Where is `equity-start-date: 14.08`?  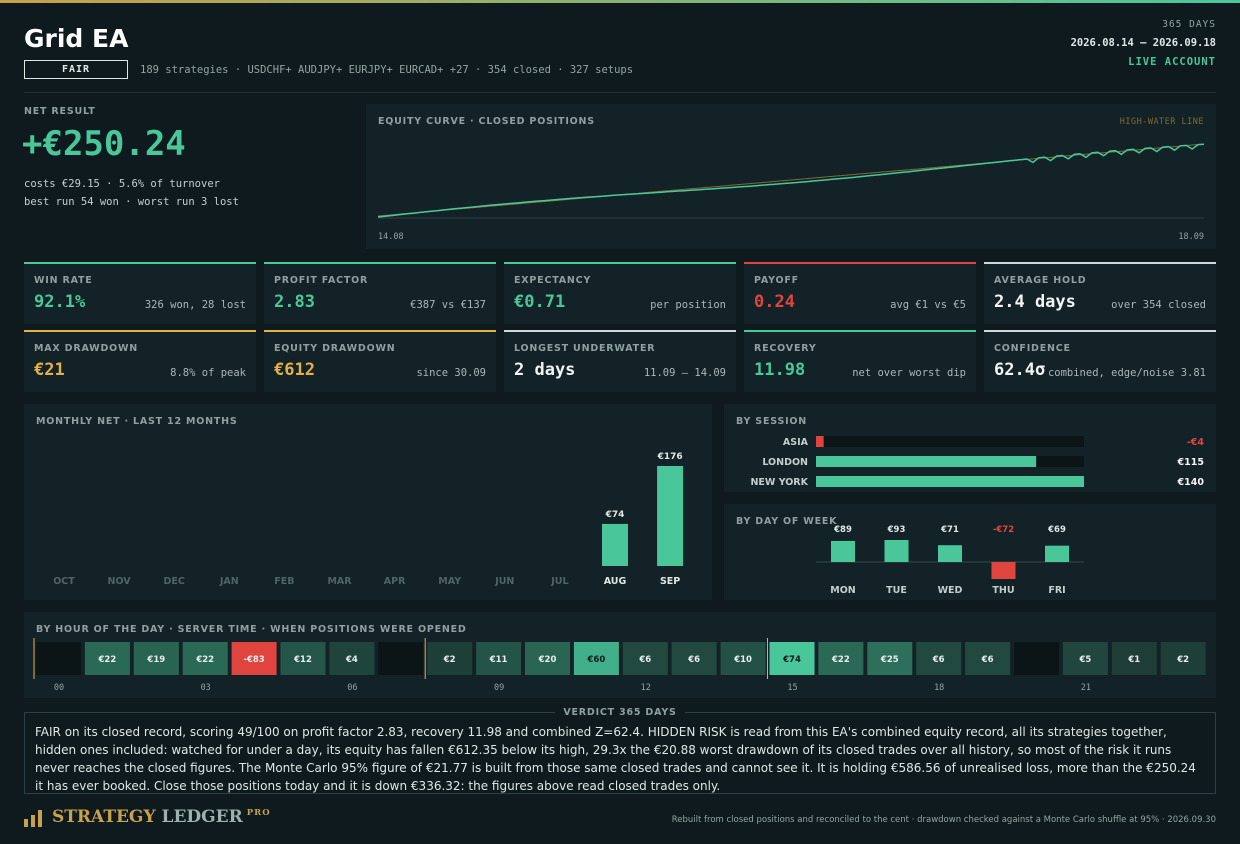
equity-start-date: 14.08 is located at coordinates (391, 237).